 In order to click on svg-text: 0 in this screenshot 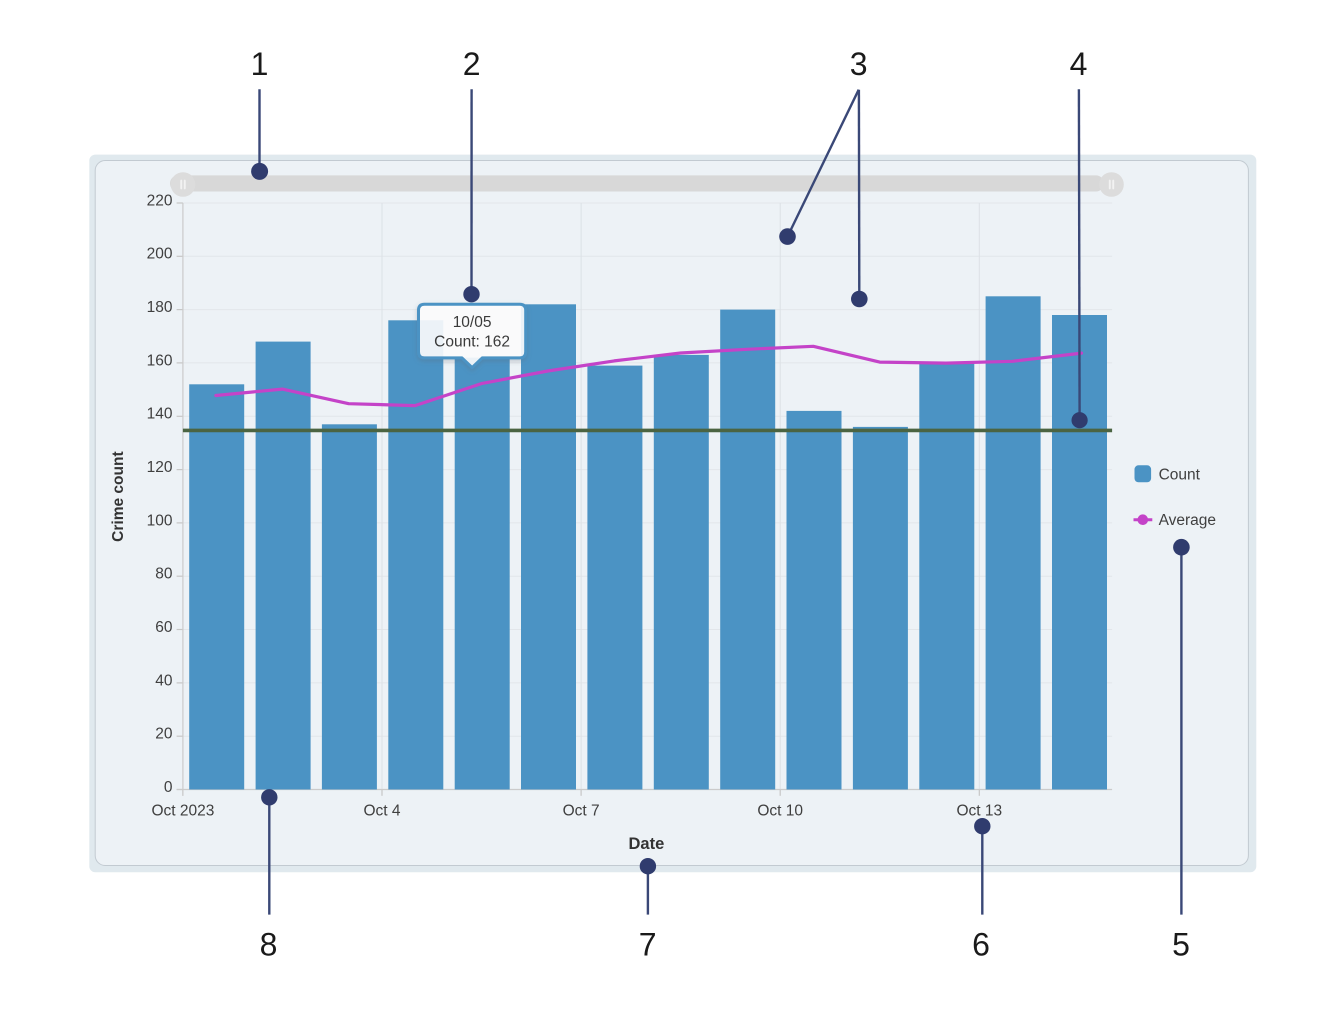, I will do `click(168, 787)`.